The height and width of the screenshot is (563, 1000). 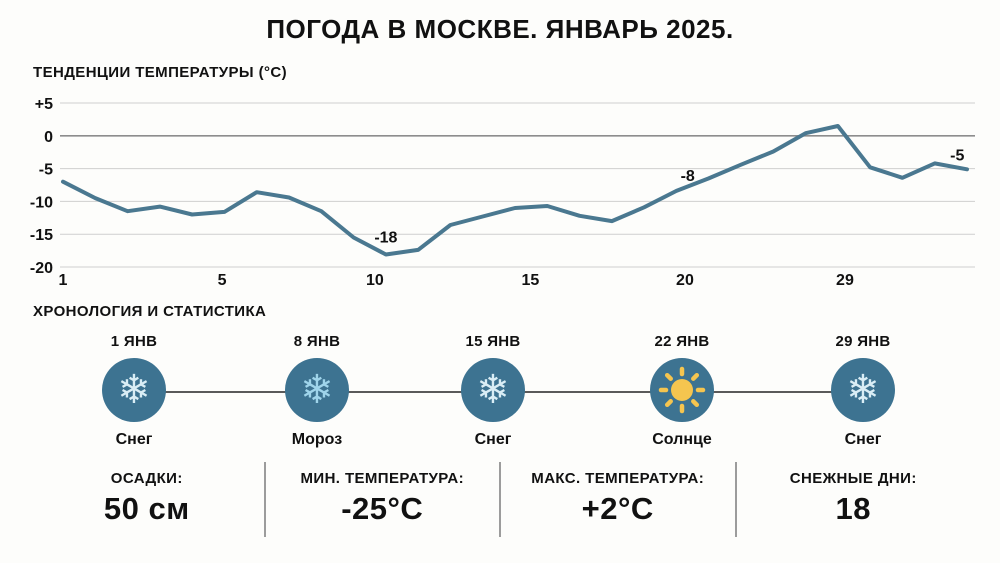 I want to click on timeline-item: 1 ЯНВ ❄ Снег, so click(x=134, y=391).